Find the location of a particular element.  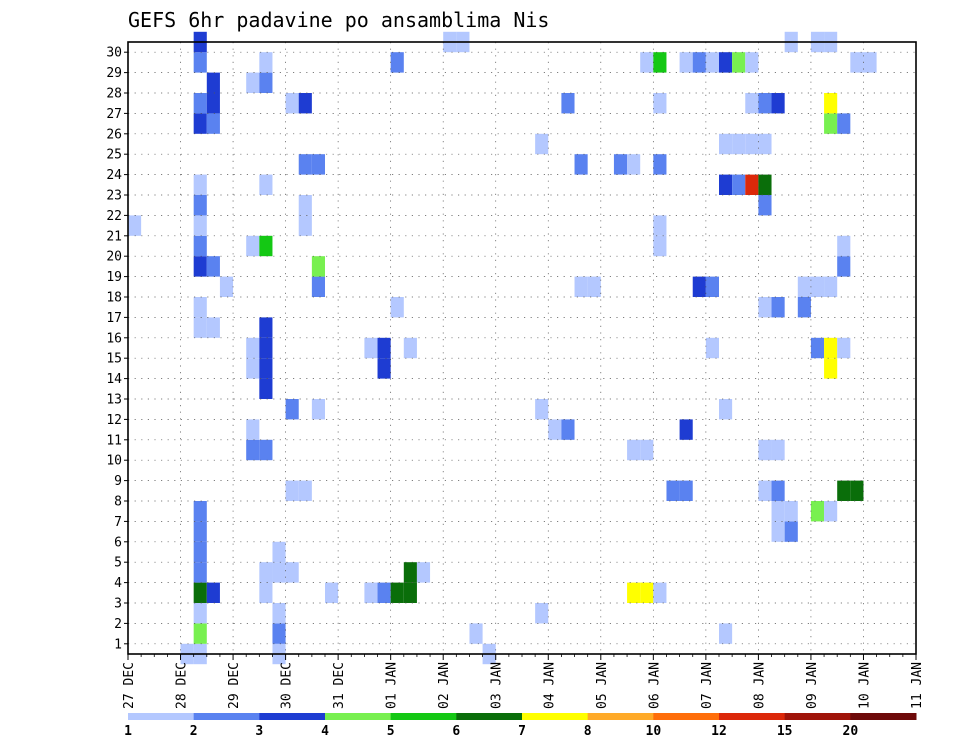

y-tick-label: 20 is located at coordinates (114, 257).